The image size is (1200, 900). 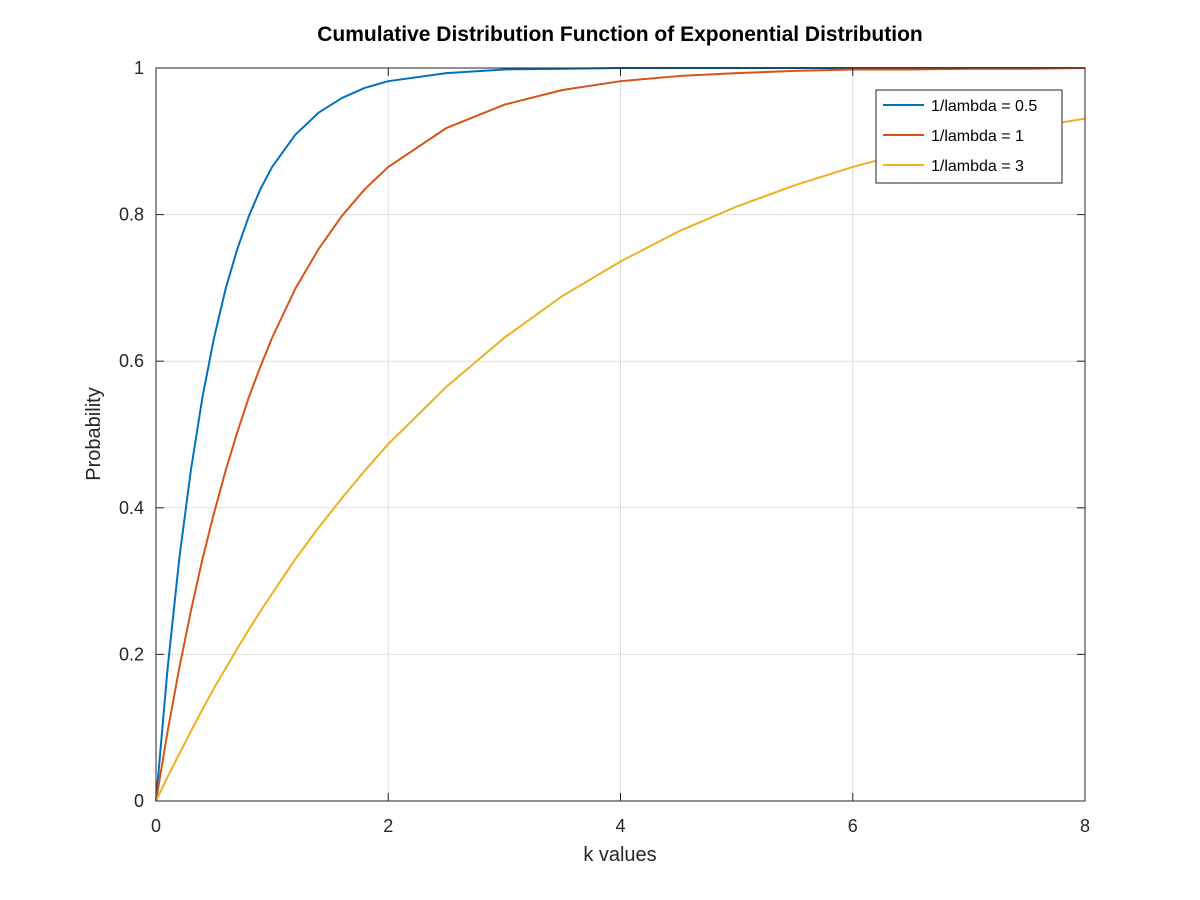 I want to click on legend-label-1: 1/lambda = 0.5, so click(x=984, y=106).